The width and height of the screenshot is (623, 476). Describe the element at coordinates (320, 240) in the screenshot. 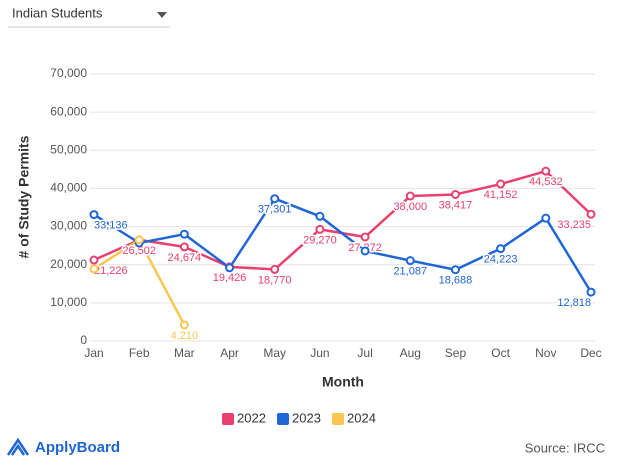

I see `data-label: 29,270` at that location.